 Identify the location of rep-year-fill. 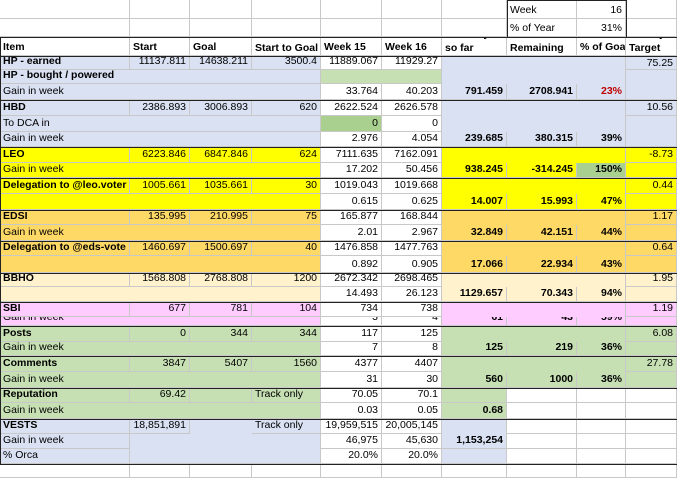
(474, 395).